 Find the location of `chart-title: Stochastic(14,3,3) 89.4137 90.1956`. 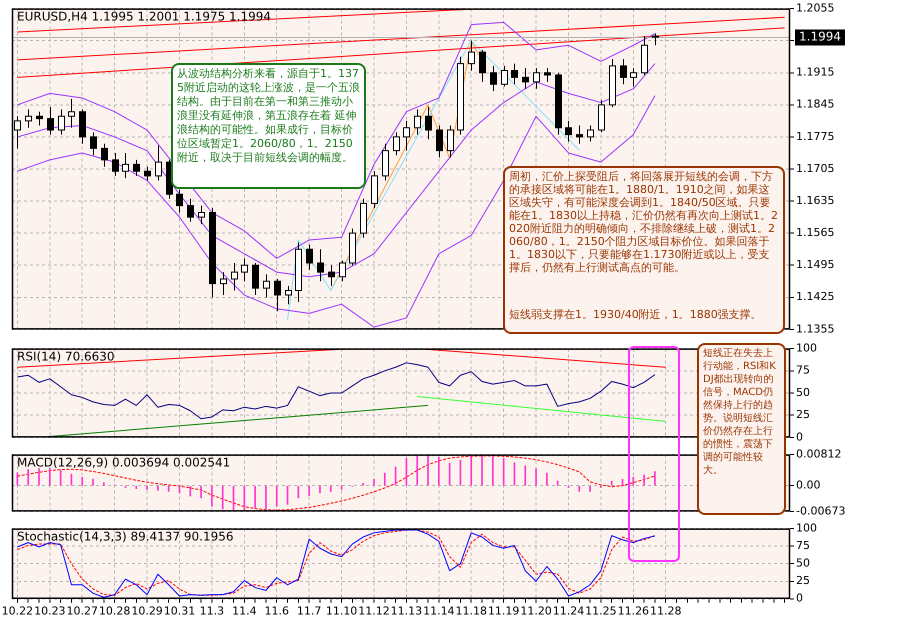

chart-title: Stochastic(14,3,3) 89.4137 90.1956 is located at coordinates (125, 537).